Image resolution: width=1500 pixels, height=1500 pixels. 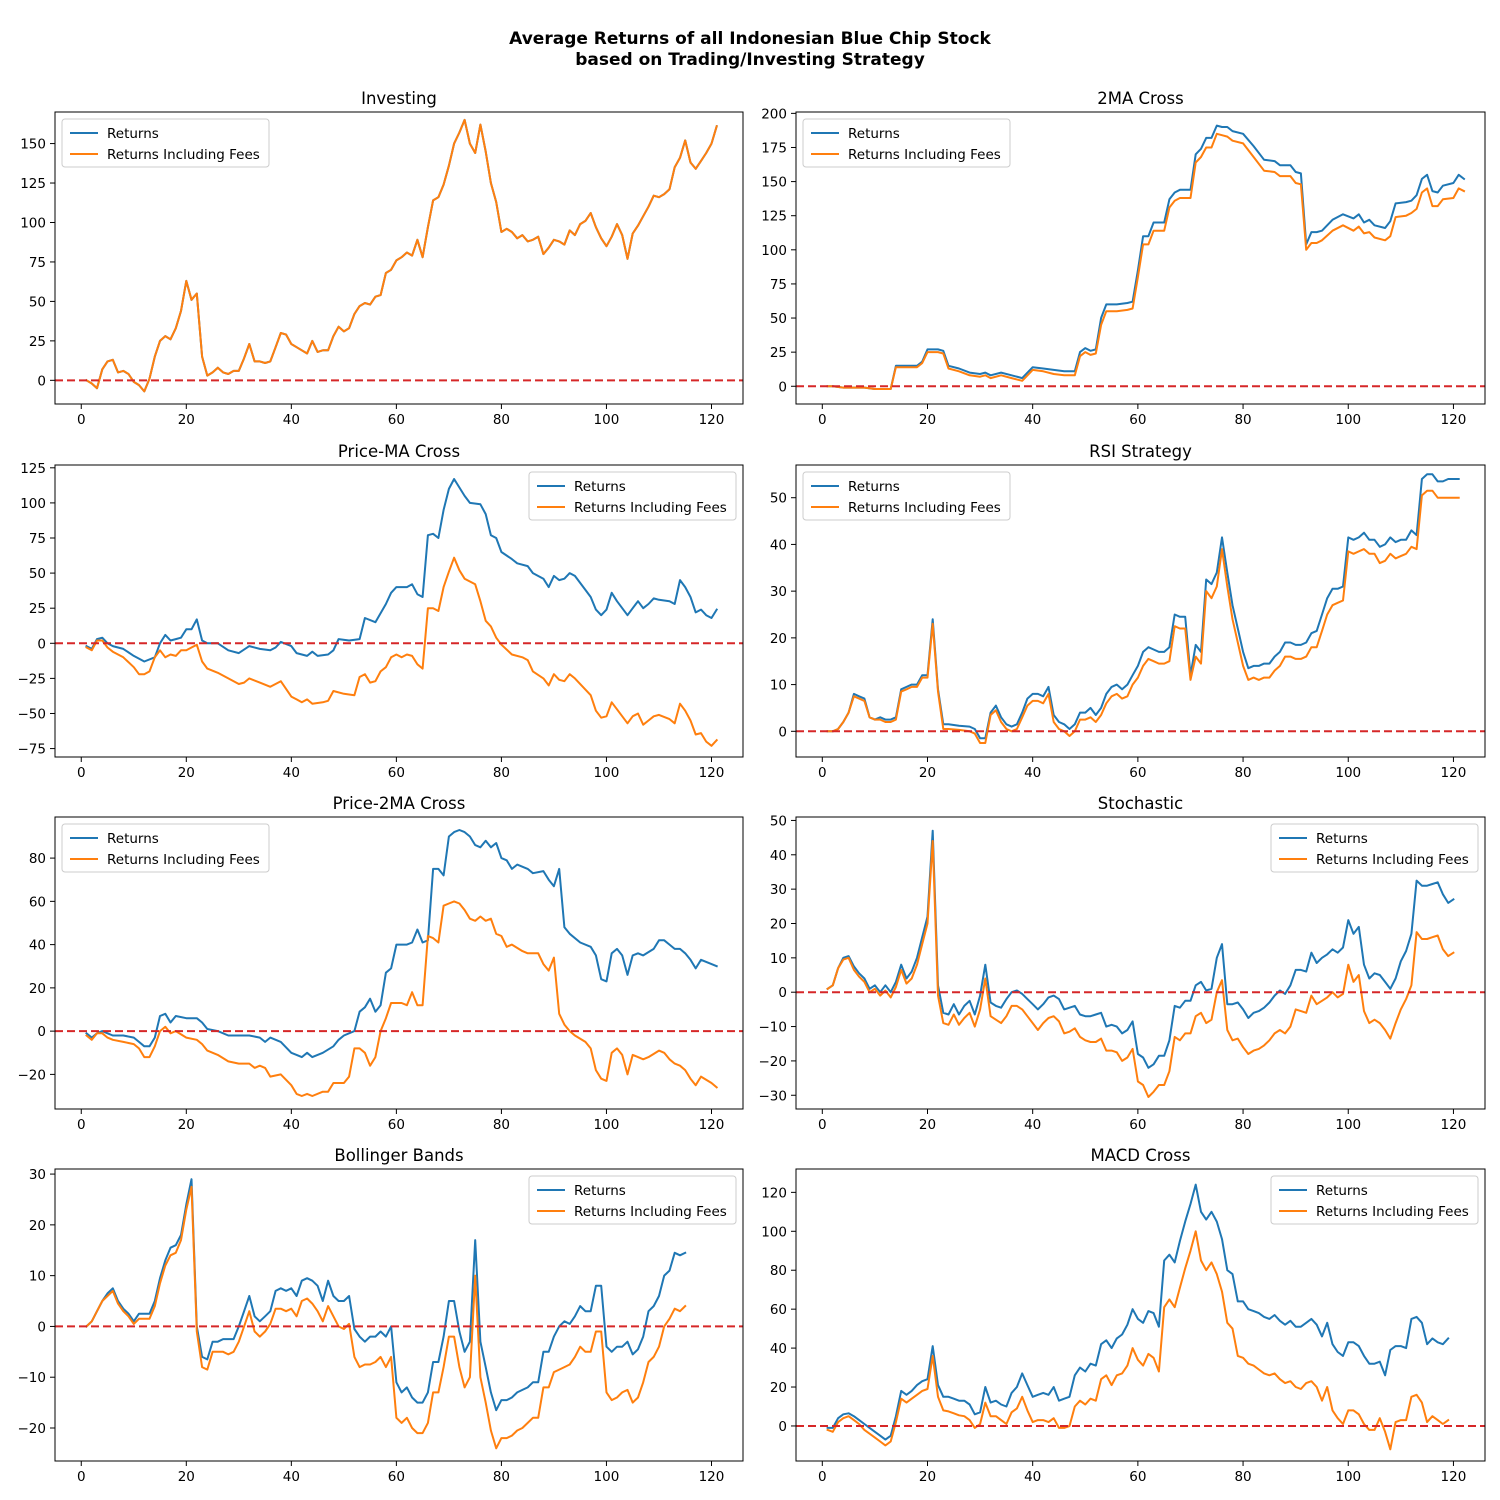 What do you see at coordinates (399, 803) in the screenshot?
I see `subplot-title: Price-2MA Cross` at bounding box center [399, 803].